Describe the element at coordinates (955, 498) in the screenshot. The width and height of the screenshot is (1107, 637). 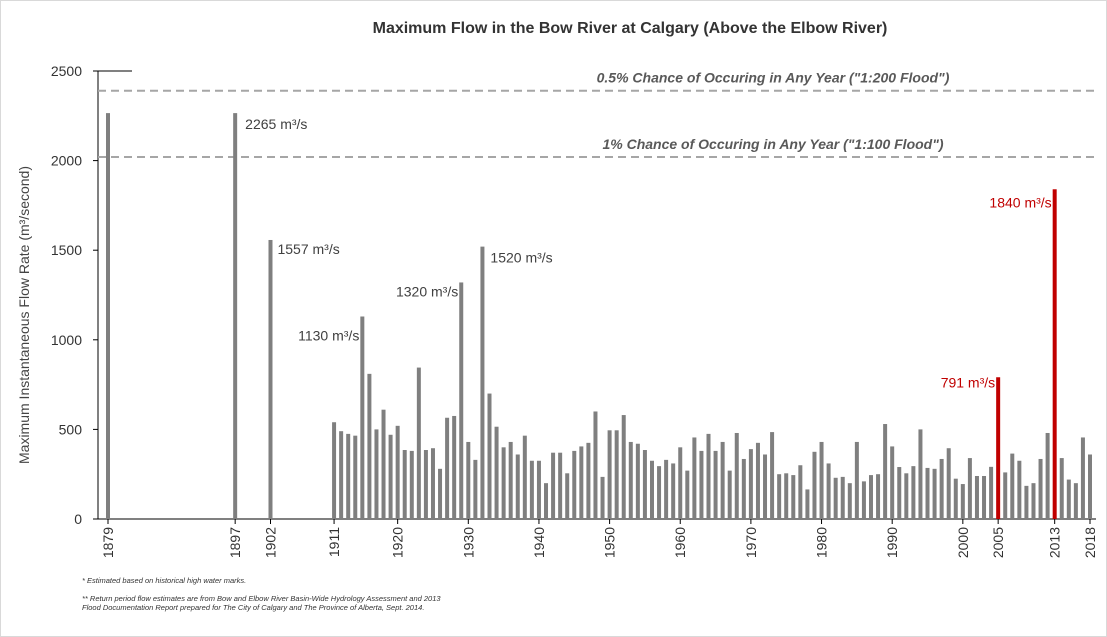
I see `bar-1999` at that location.